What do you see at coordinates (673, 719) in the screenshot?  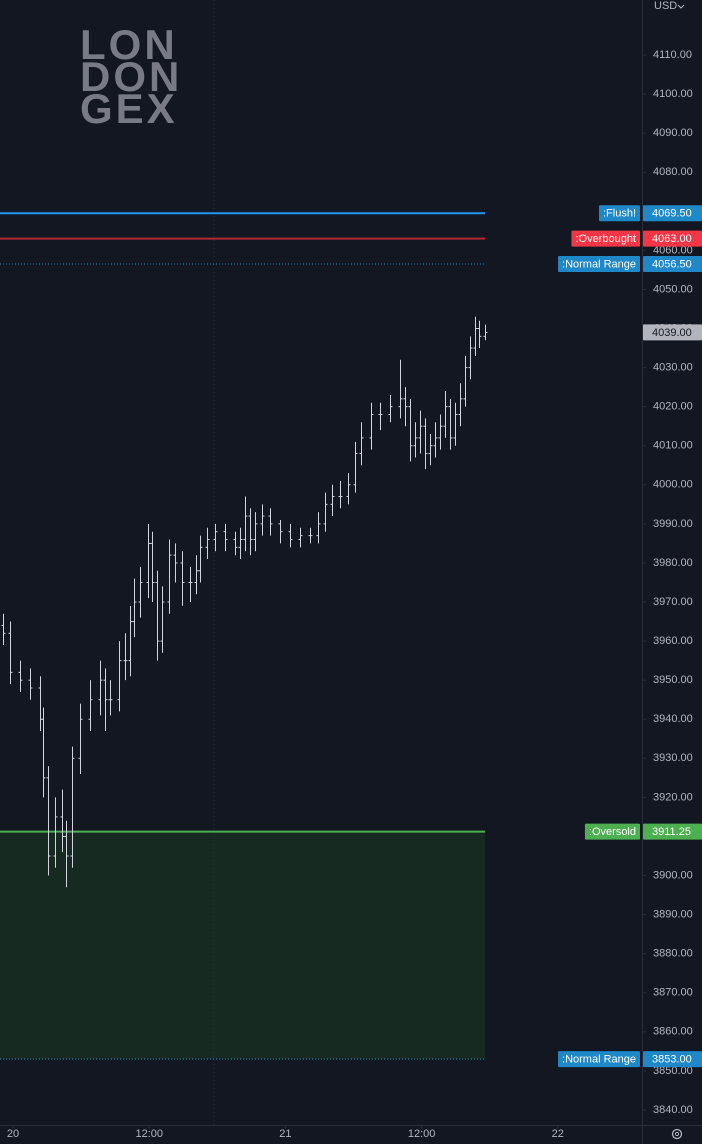 I see `y-tick-label: 3940.00` at bounding box center [673, 719].